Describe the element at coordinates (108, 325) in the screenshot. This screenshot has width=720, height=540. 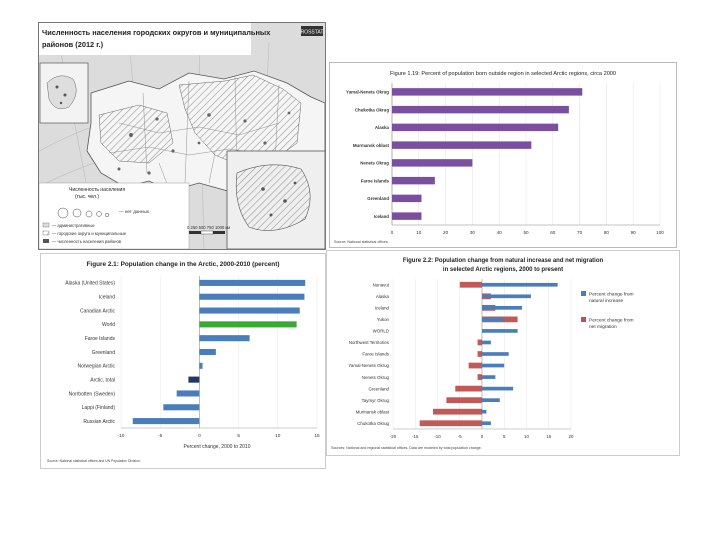
I see `category-label-world: World` at that location.